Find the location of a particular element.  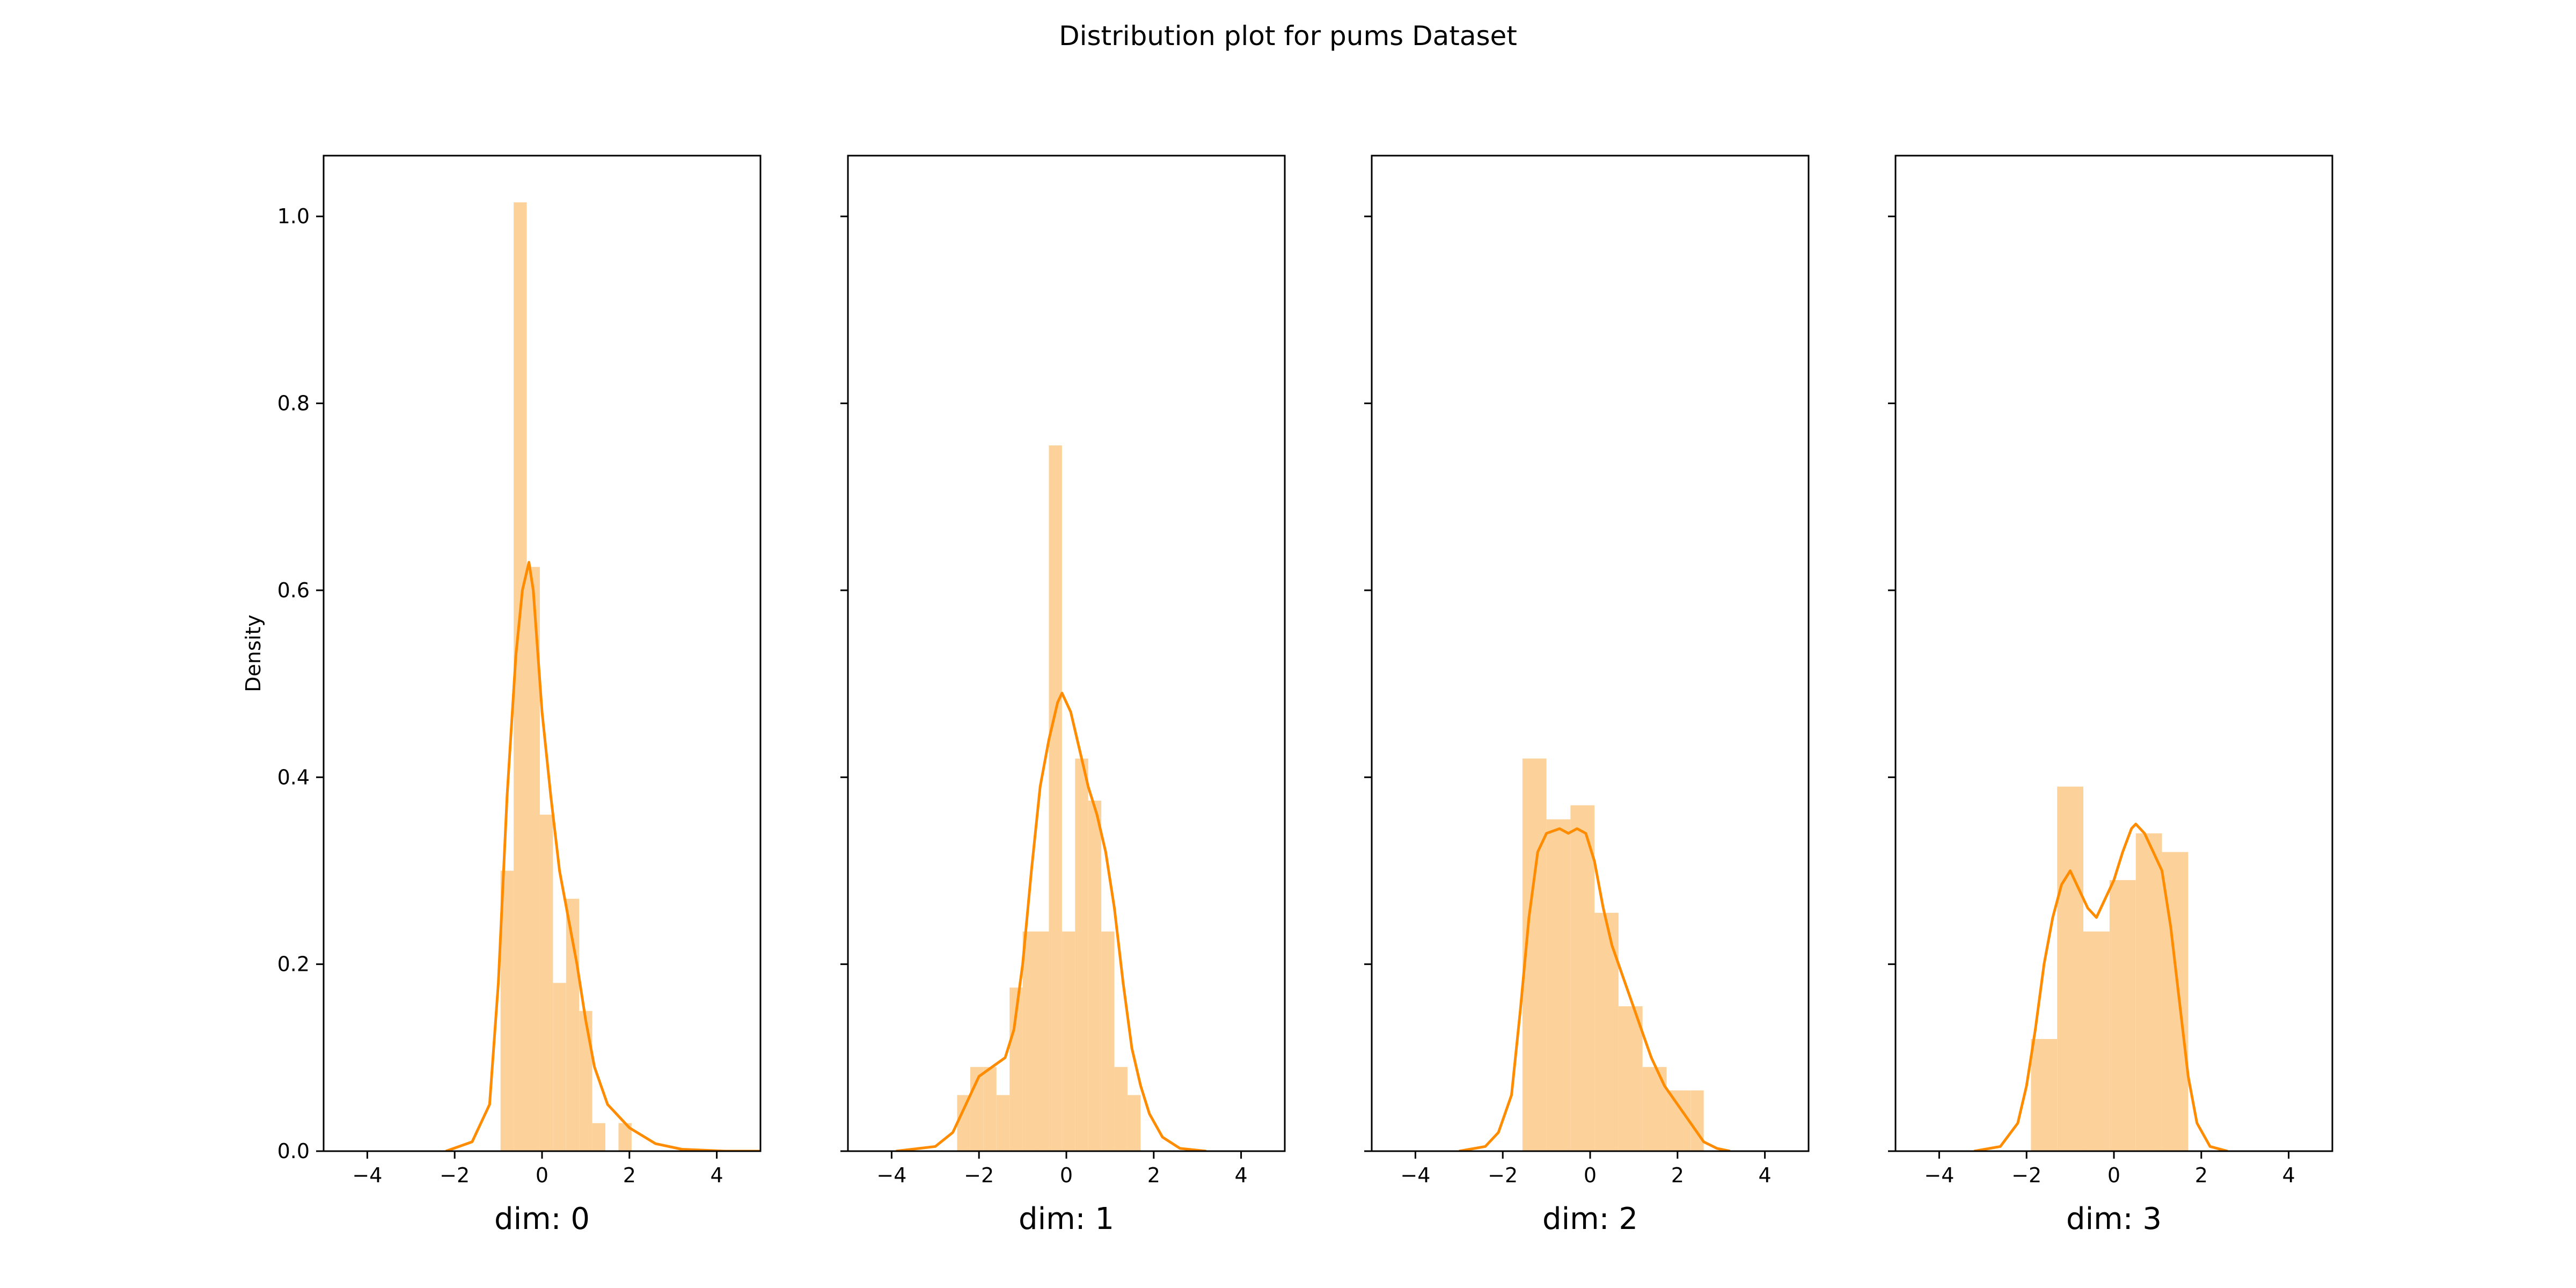

y-tick-label: 1.0 is located at coordinates (293, 216).